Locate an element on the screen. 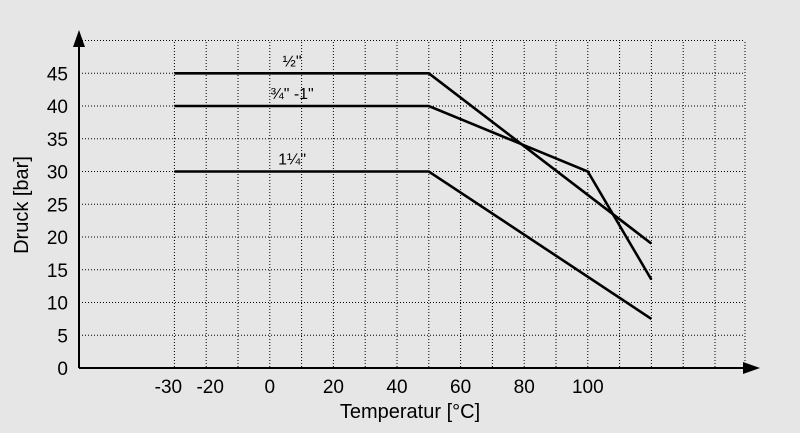 The width and height of the screenshot is (800, 433). x-axis-arrow-icon is located at coordinates (751, 368).